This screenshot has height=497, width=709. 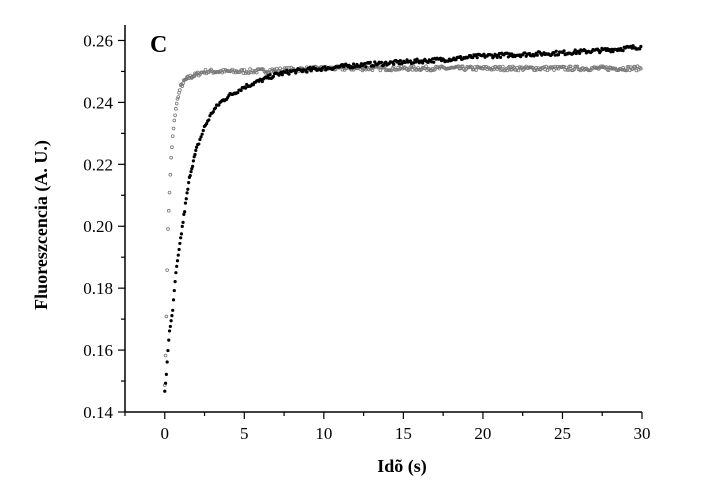 What do you see at coordinates (98, 164) in the screenshot?
I see `y-tick-label: 0.22` at bounding box center [98, 164].